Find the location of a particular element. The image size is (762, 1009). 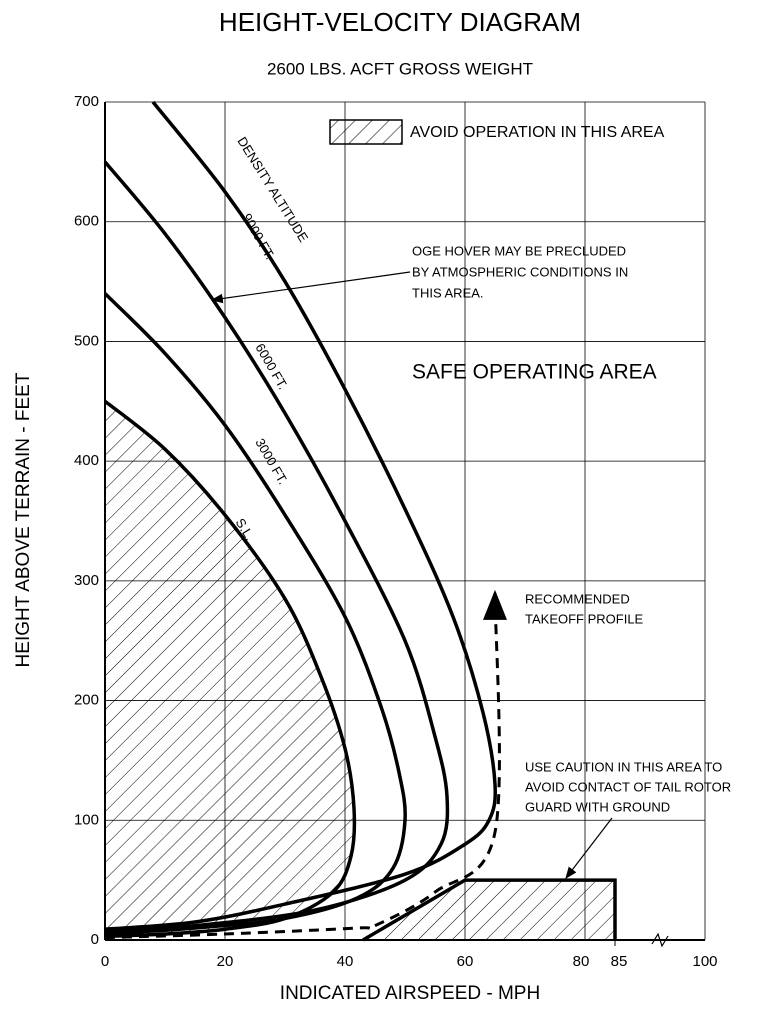

x-tick-label: 0 is located at coordinates (105, 961).